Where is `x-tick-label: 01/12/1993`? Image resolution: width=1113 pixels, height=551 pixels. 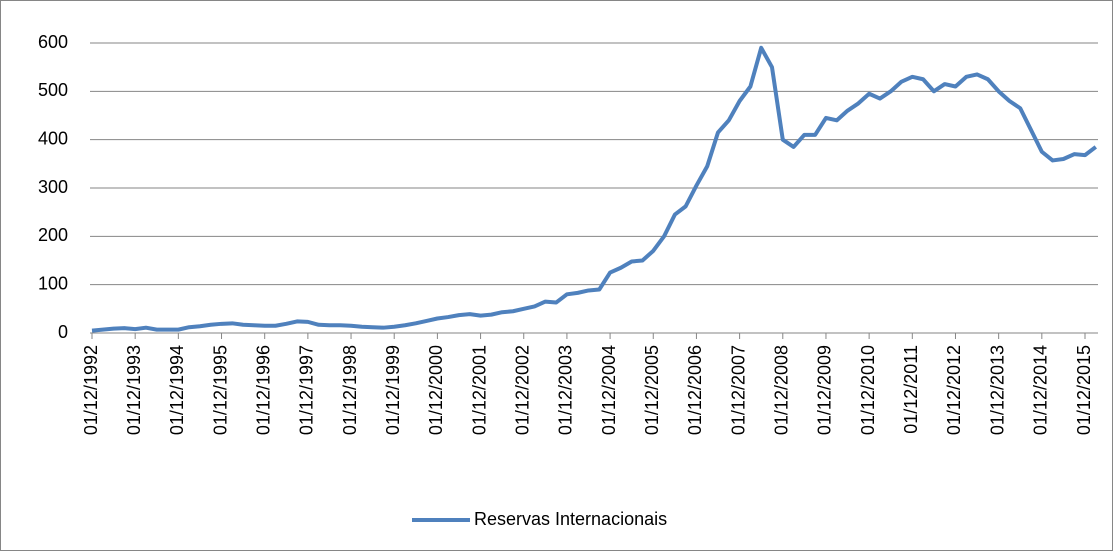
x-tick-label: 01/12/1993 is located at coordinates (134, 390).